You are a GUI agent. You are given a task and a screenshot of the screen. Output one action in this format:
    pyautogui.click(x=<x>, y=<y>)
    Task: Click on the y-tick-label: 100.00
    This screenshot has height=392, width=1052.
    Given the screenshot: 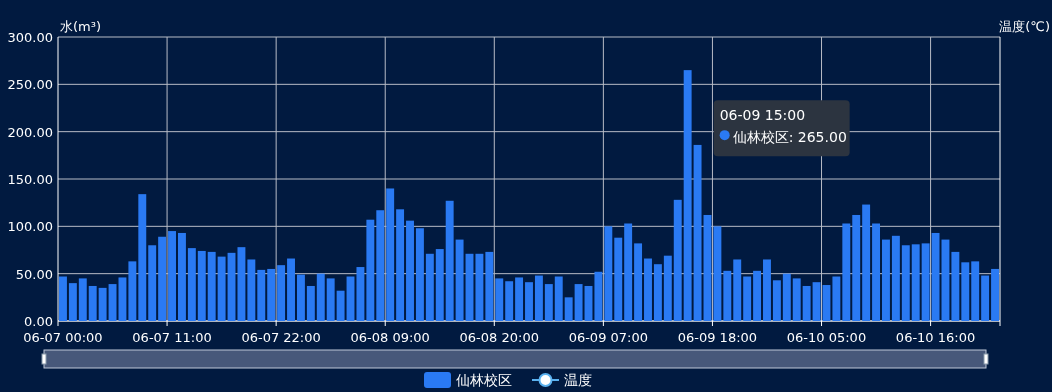 What is the action you would take?
    pyautogui.click(x=30, y=227)
    